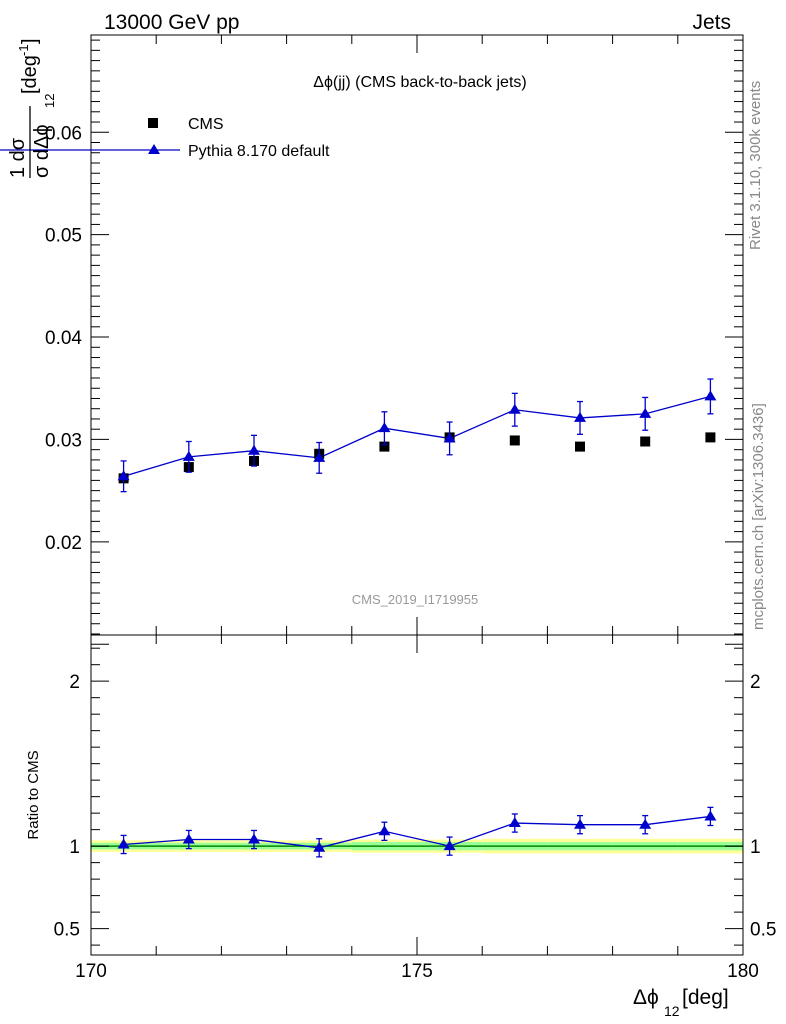  I want to click on mcplots-label: mcplots.cern.ch [arXiv:1306.3436], so click(758, 516).